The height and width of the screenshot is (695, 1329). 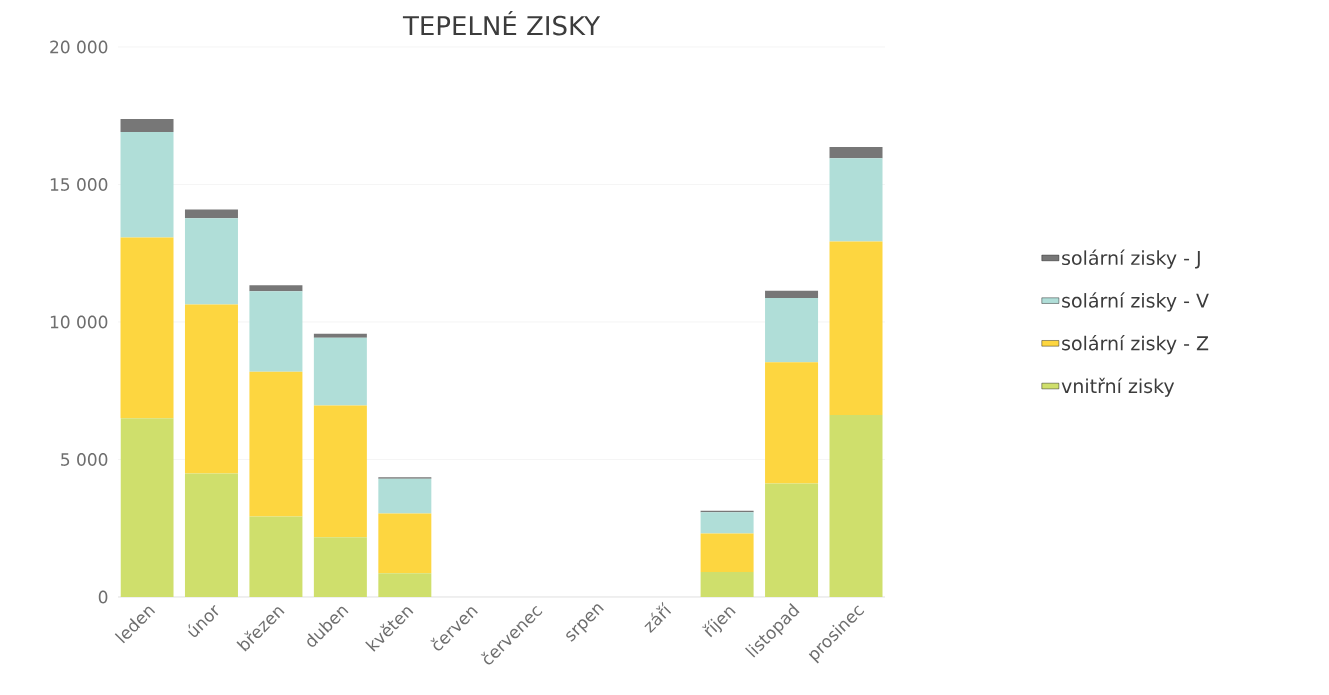 What do you see at coordinates (1118, 387) in the screenshot?
I see `legend-label: vnitřní zisky` at bounding box center [1118, 387].